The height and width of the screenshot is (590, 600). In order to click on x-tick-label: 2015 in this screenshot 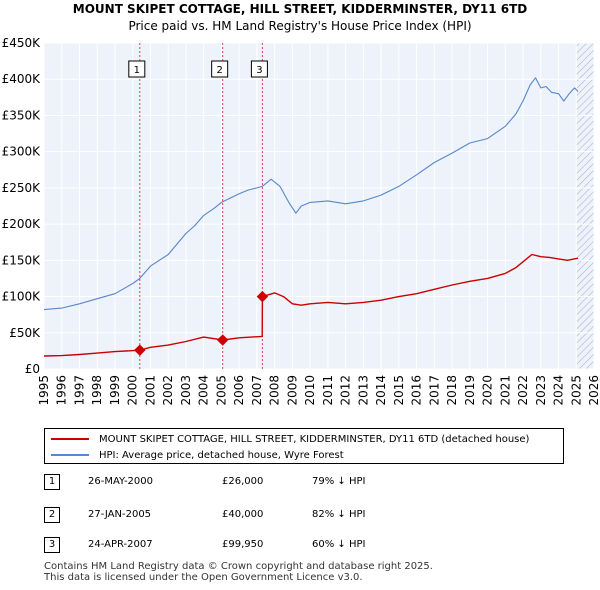, I will do `click(399, 390)`.